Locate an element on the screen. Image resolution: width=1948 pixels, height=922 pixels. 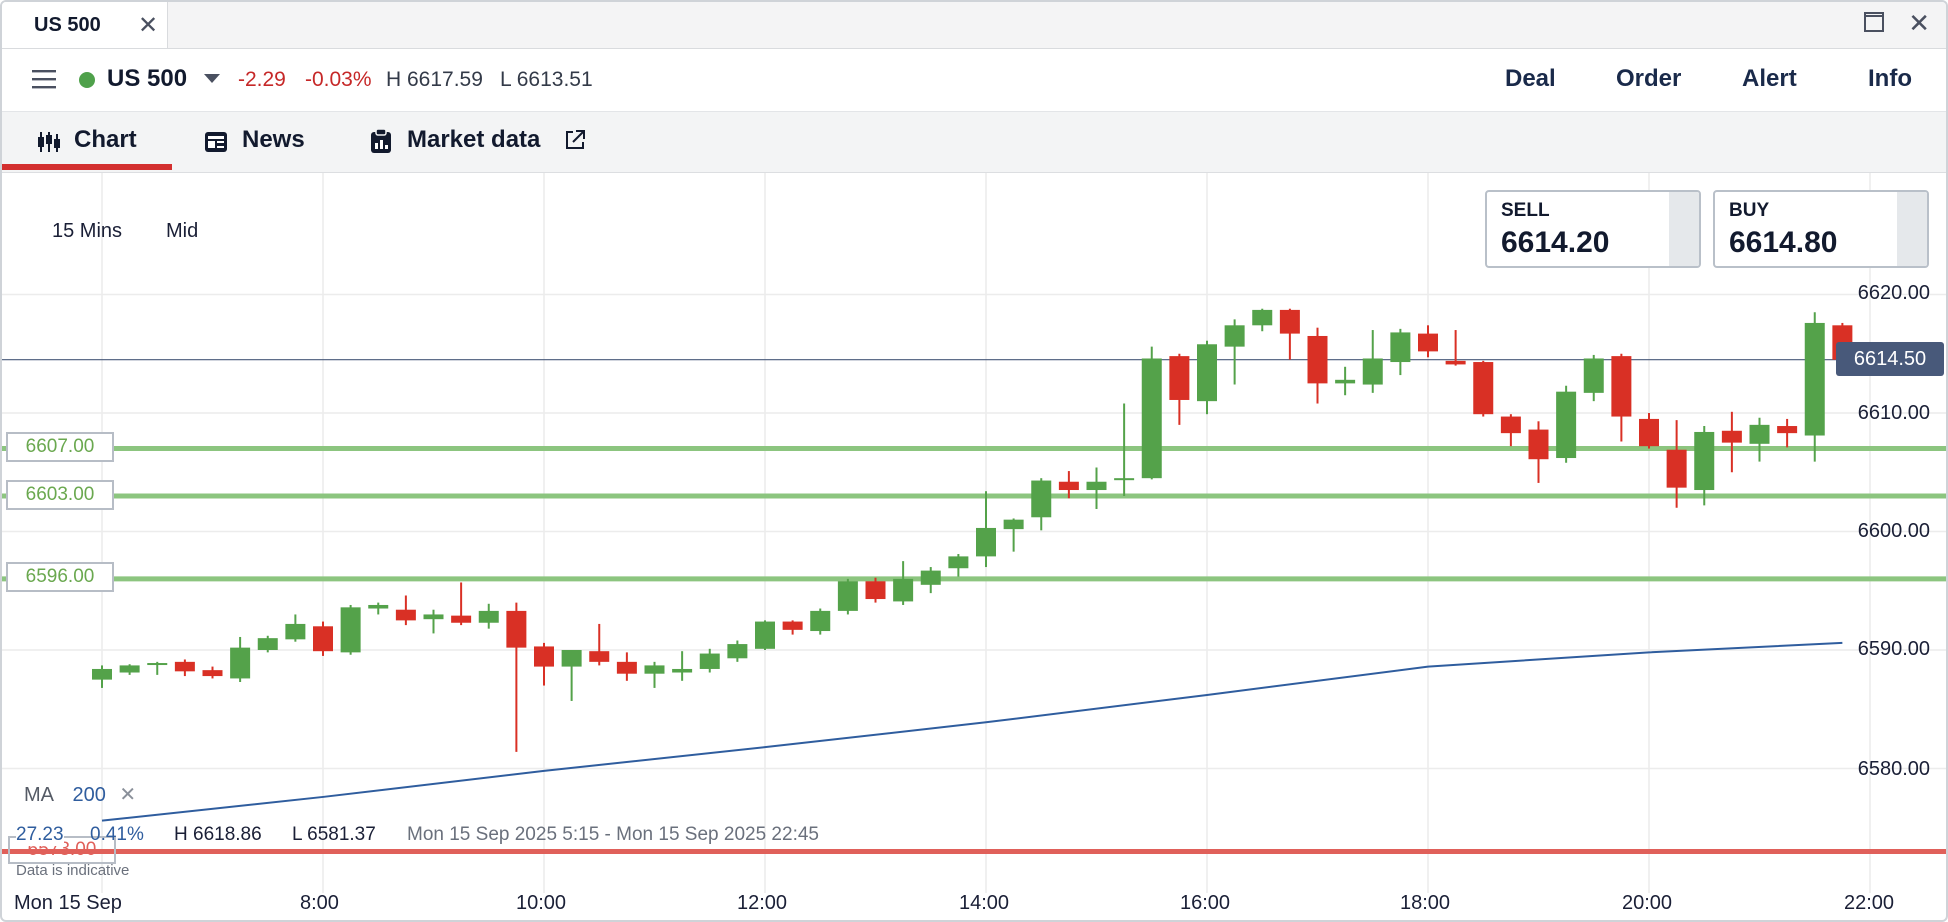
buy-price: 6614.80 is located at coordinates (1783, 242).